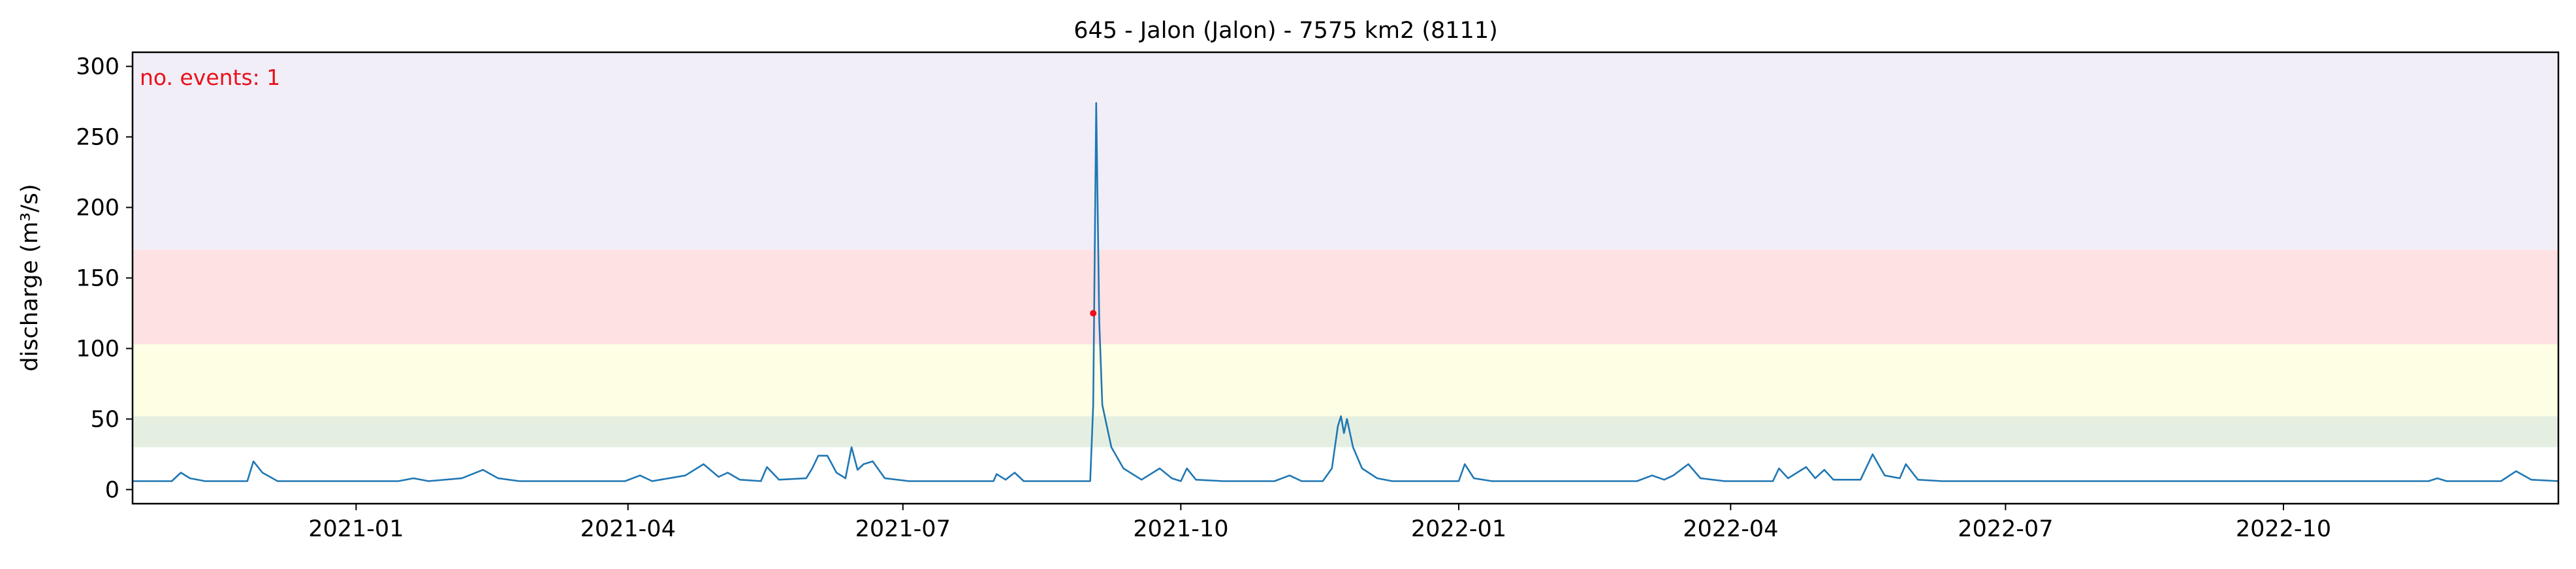  Describe the element at coordinates (1459, 529) in the screenshot. I see `x-tick-label-2022-01: 2022-01` at that location.